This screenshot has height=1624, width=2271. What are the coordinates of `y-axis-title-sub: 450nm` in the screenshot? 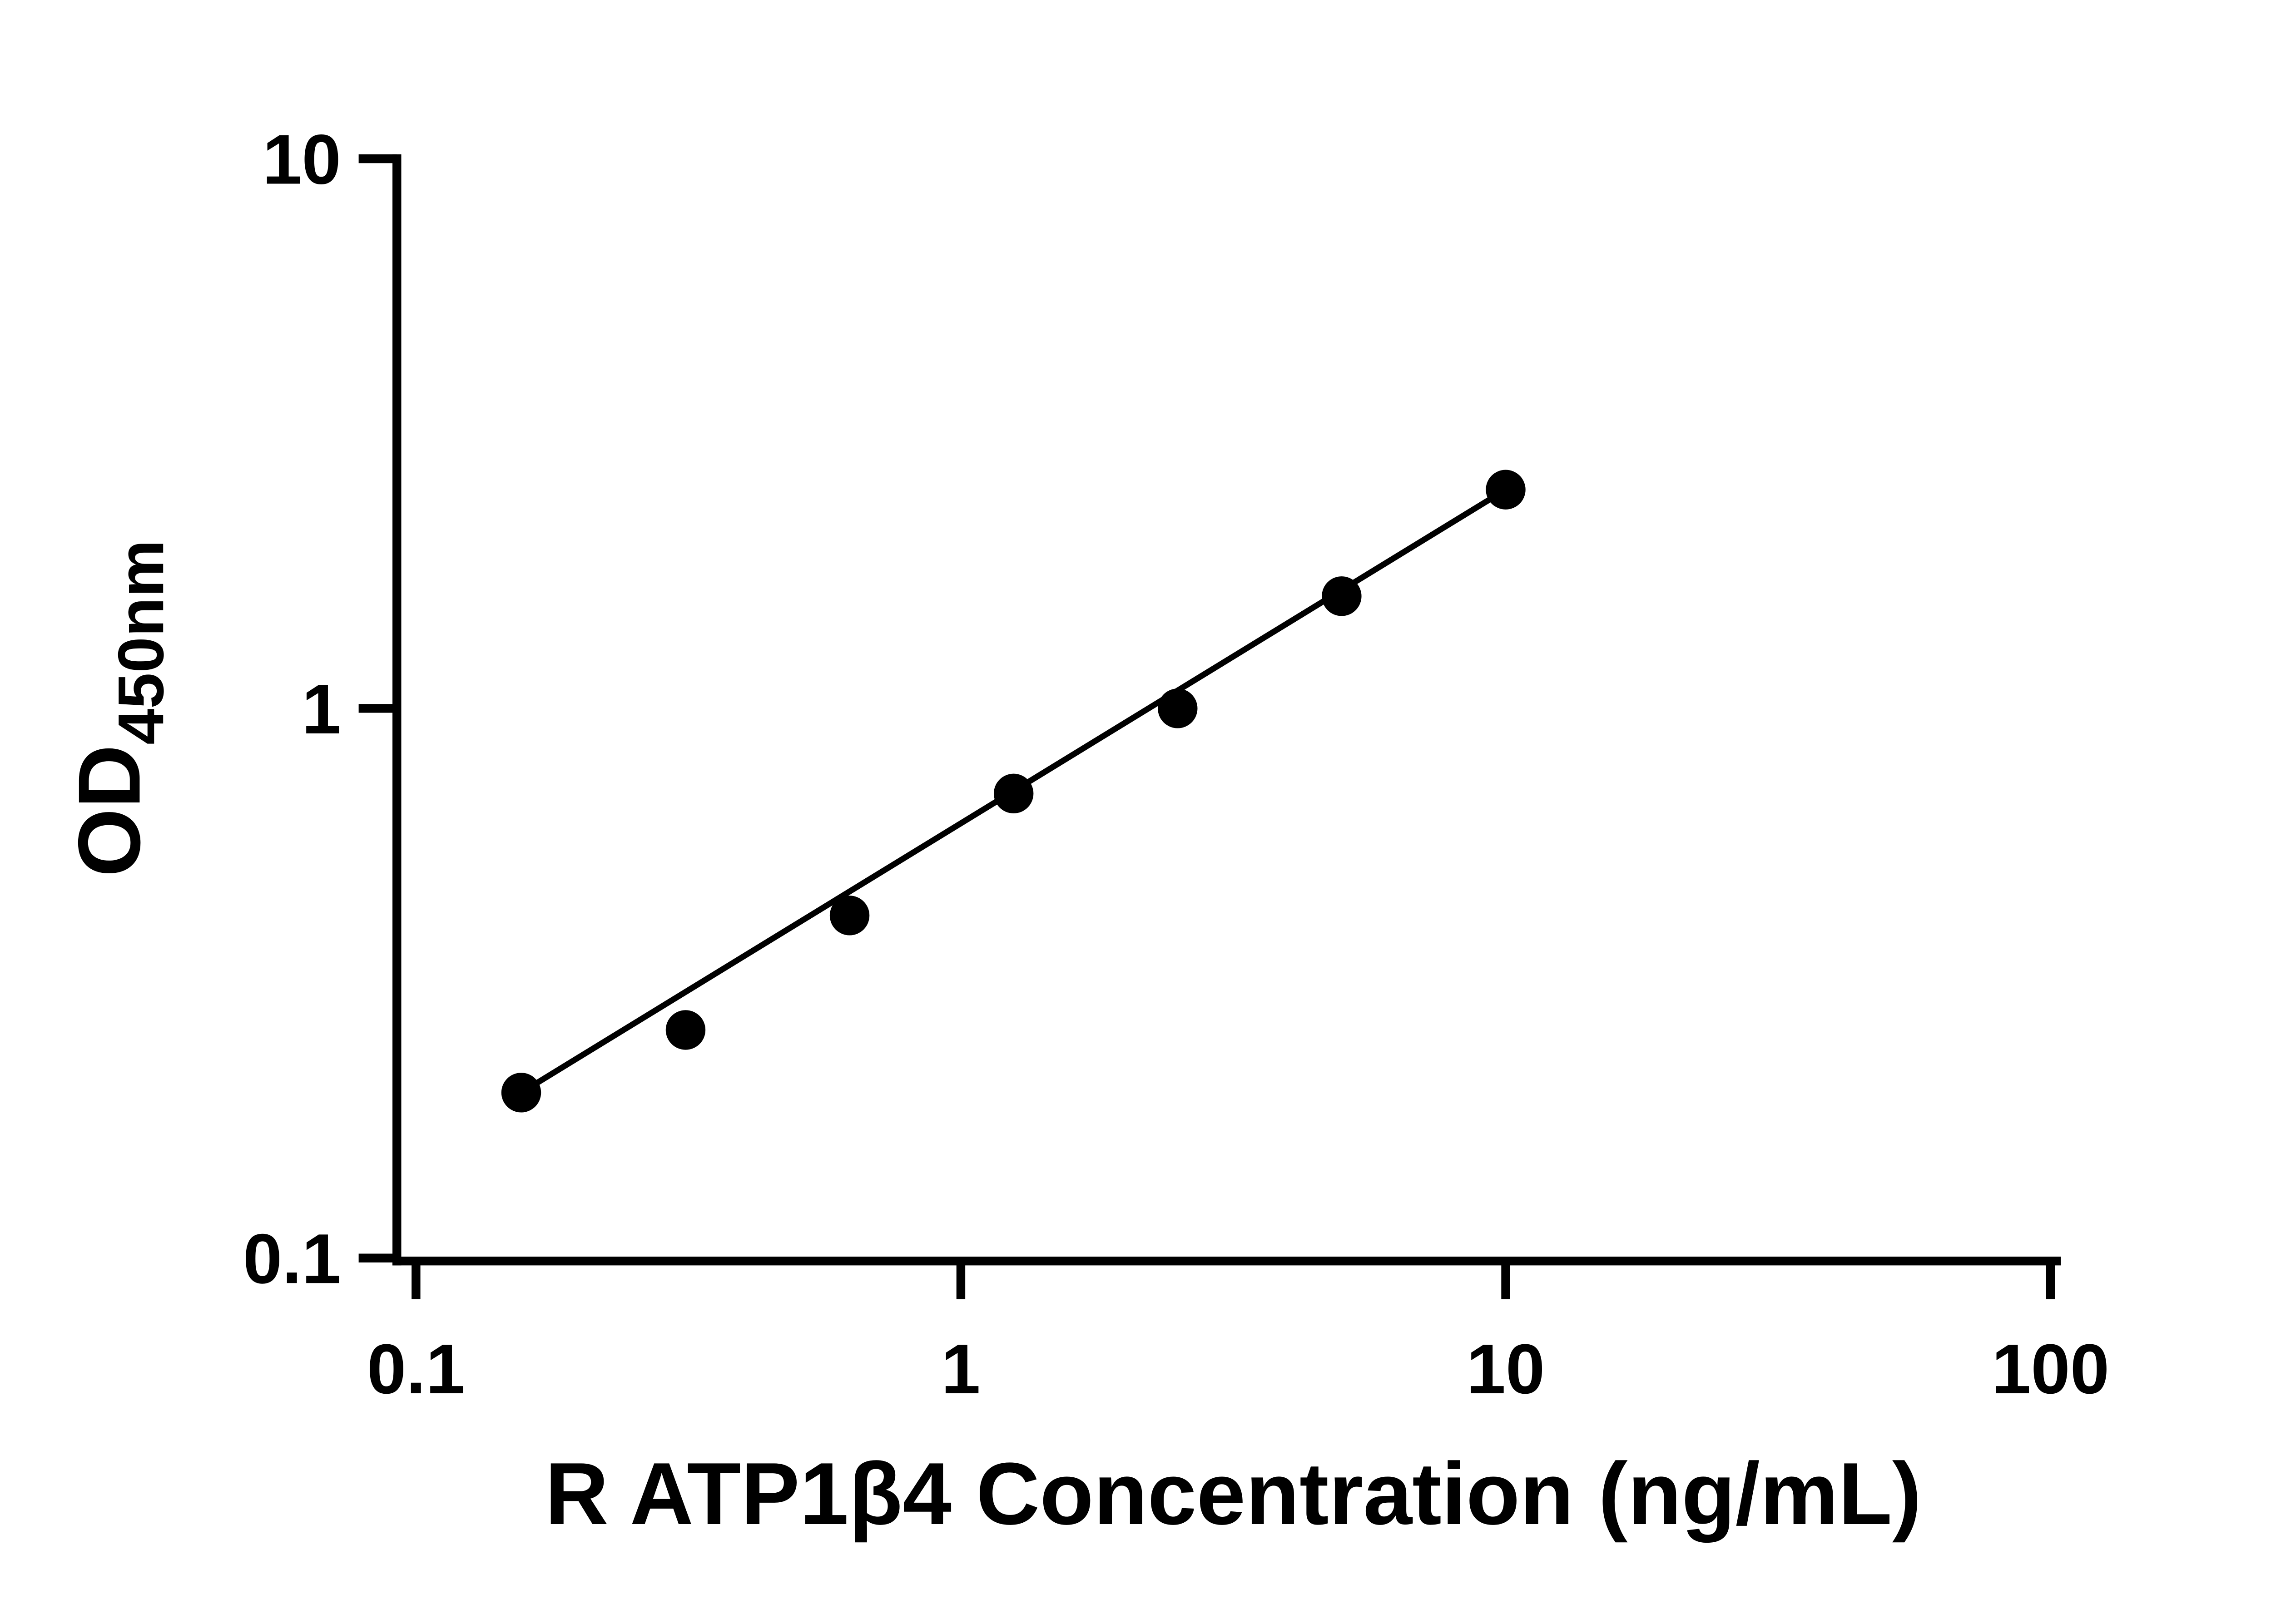 It's located at (141, 642).